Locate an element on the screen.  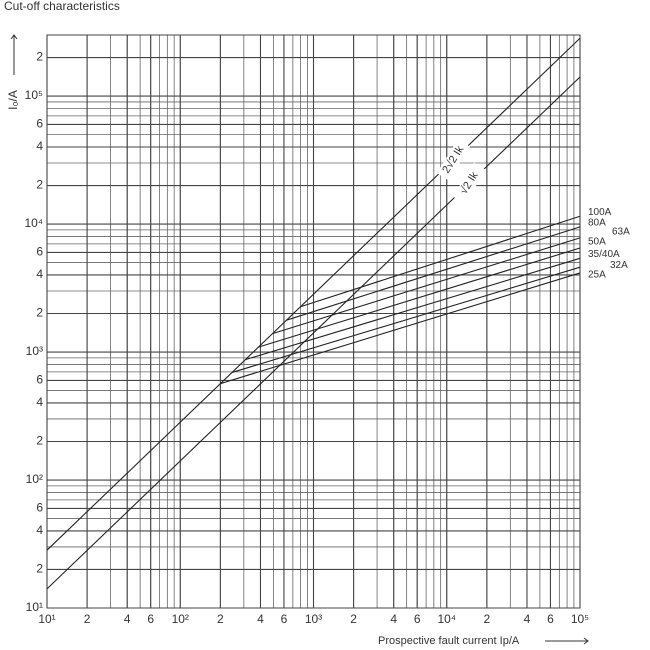
chart-title: Cut-off characteristics is located at coordinates (62, 6).